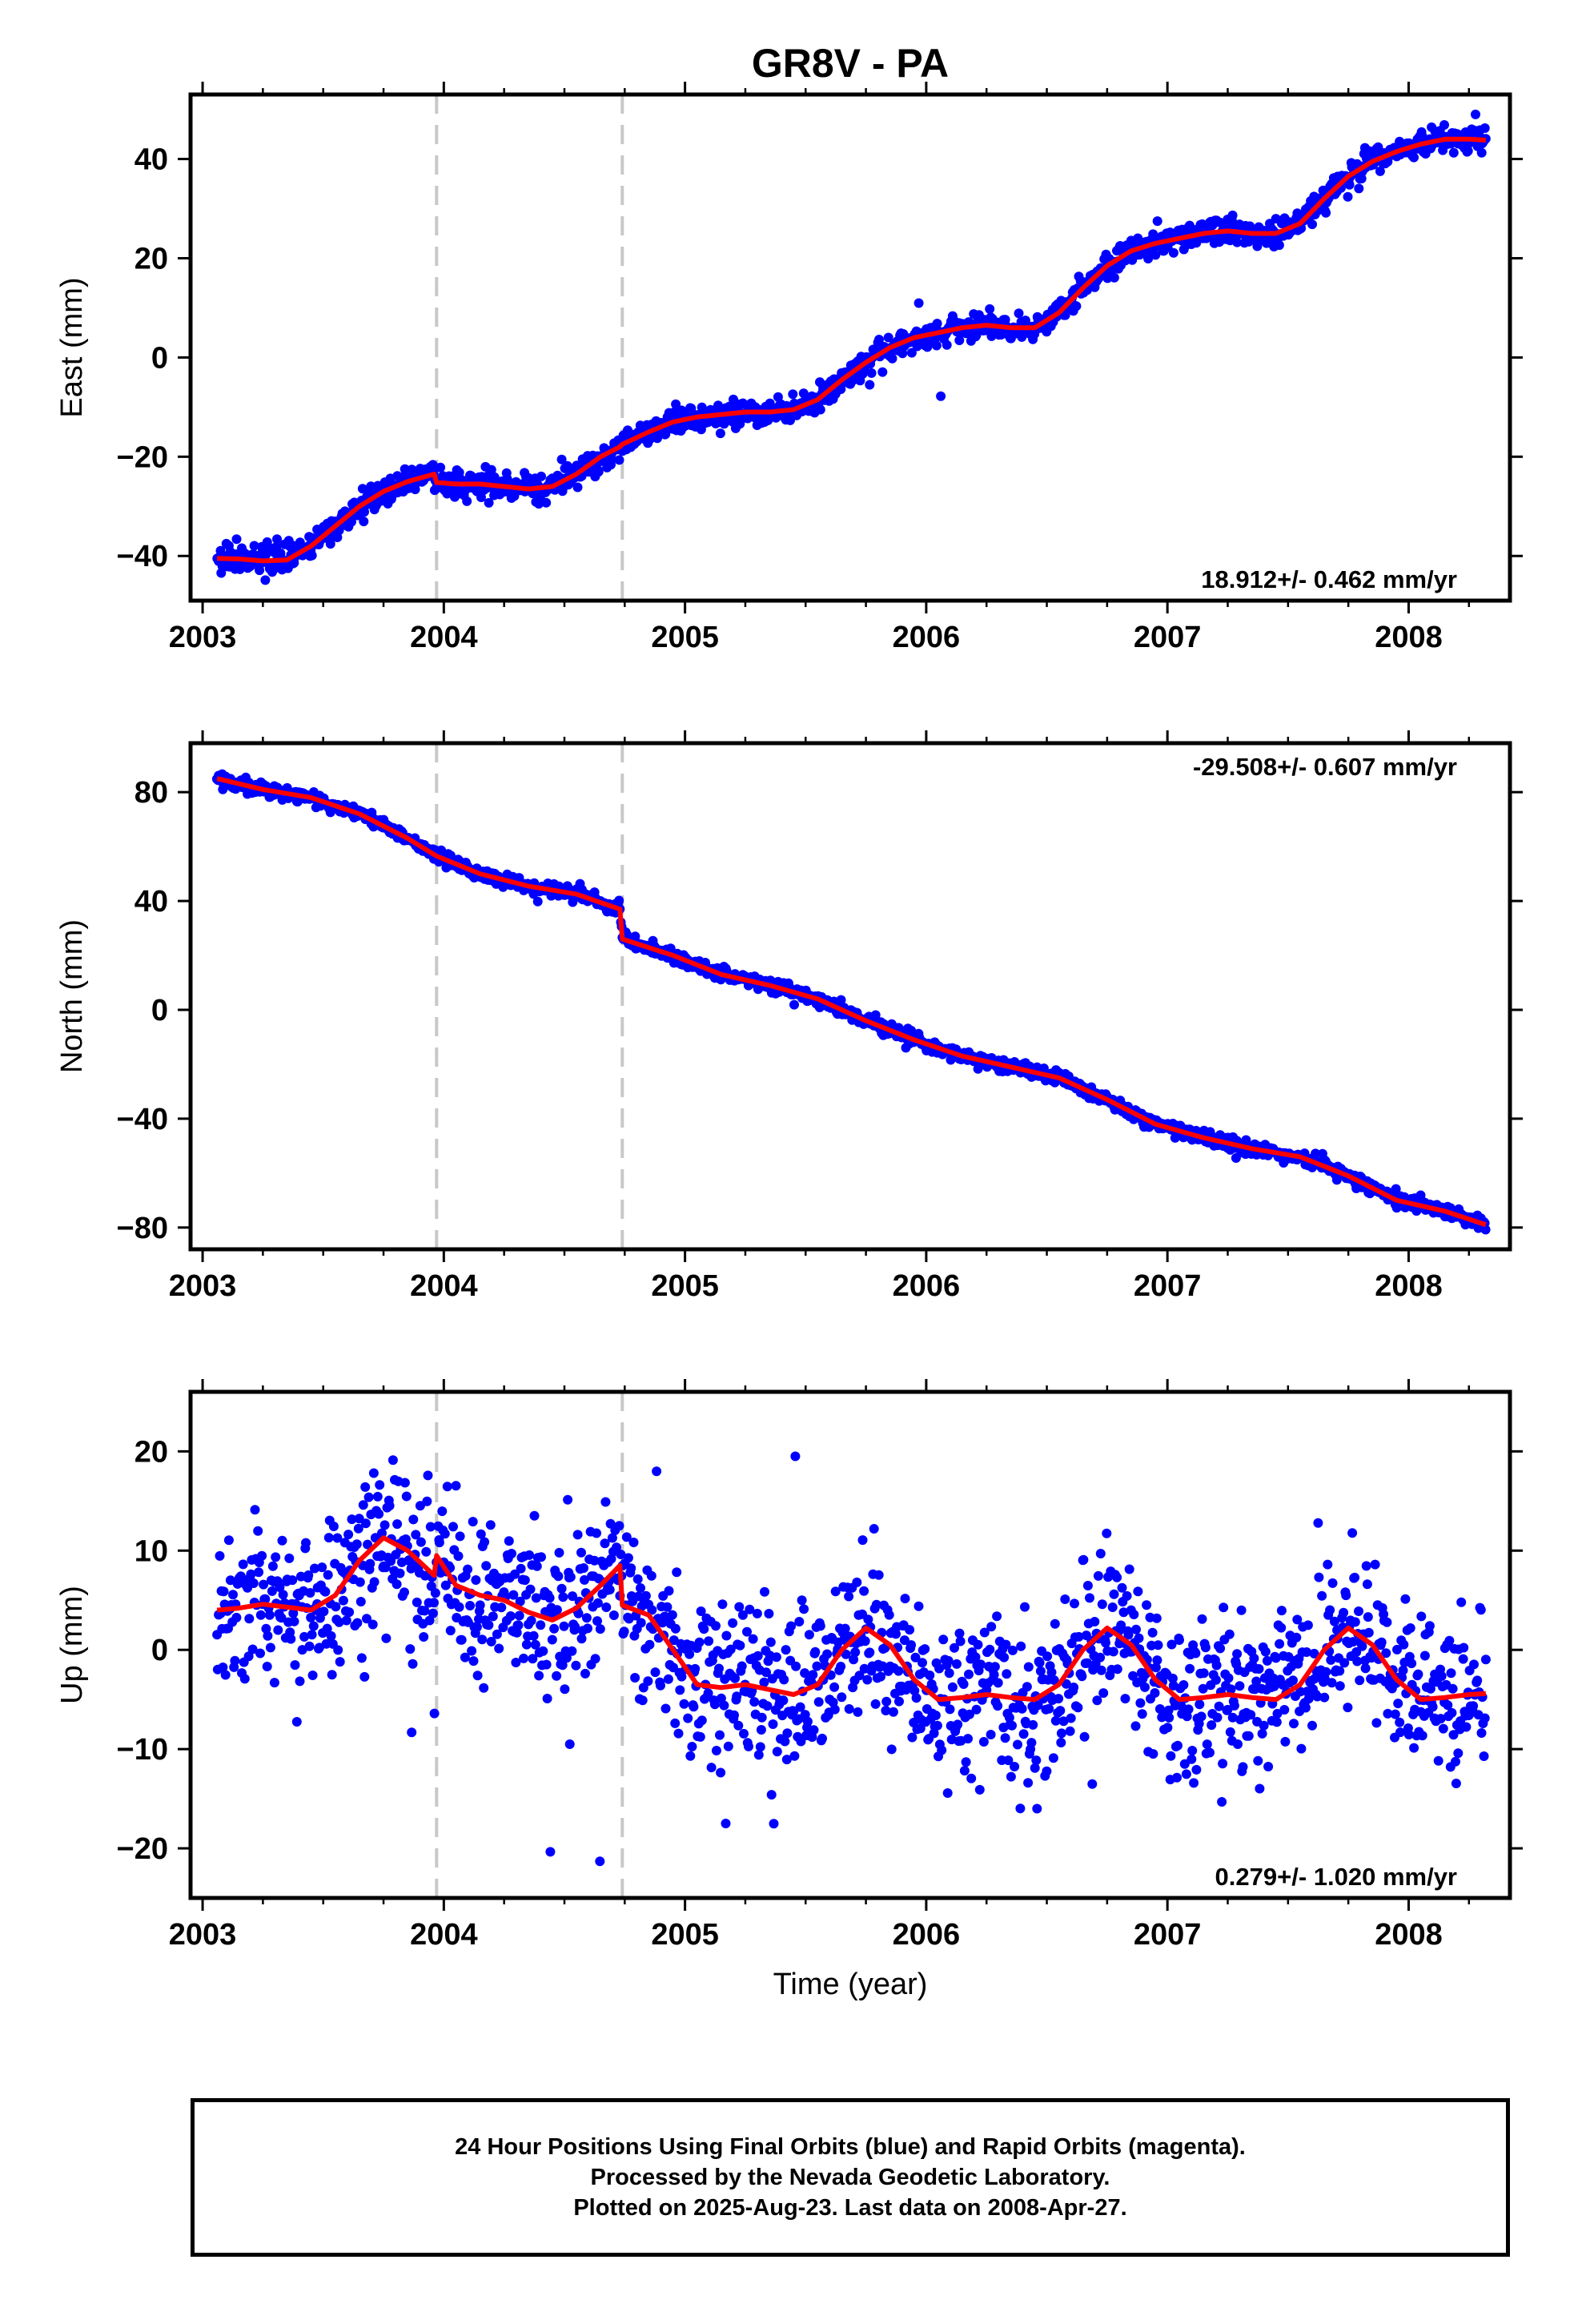 This screenshot has width=1582, height=2324. What do you see at coordinates (927, 637) in the screenshot?
I see `x-tick-label: 2006` at bounding box center [927, 637].